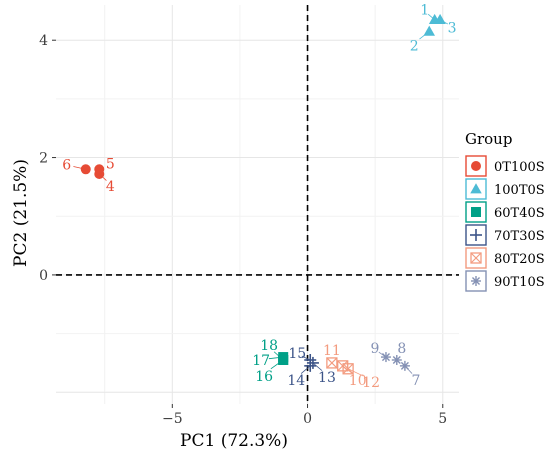 The width and height of the screenshot is (550, 459). I want to click on point-label-10: 10, so click(358, 381).